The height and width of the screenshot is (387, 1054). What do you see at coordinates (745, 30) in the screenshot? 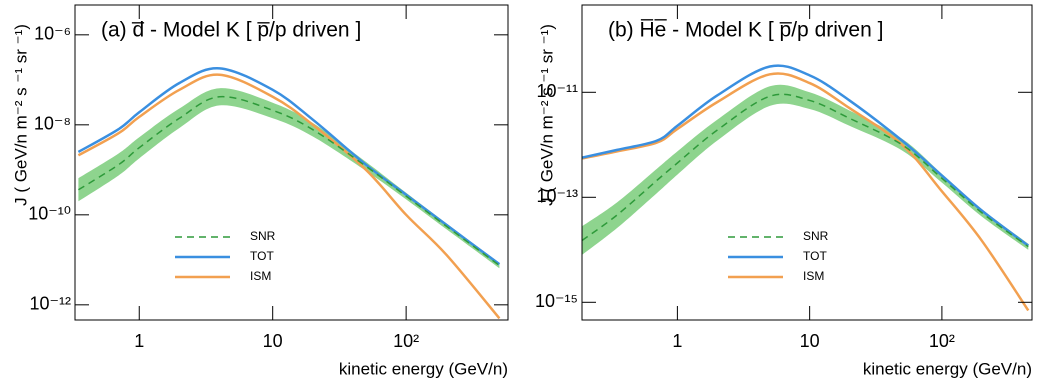
I see `chart-title: (b) H̅e̅ - Model K [ p̅/p driven ]` at bounding box center [745, 30].